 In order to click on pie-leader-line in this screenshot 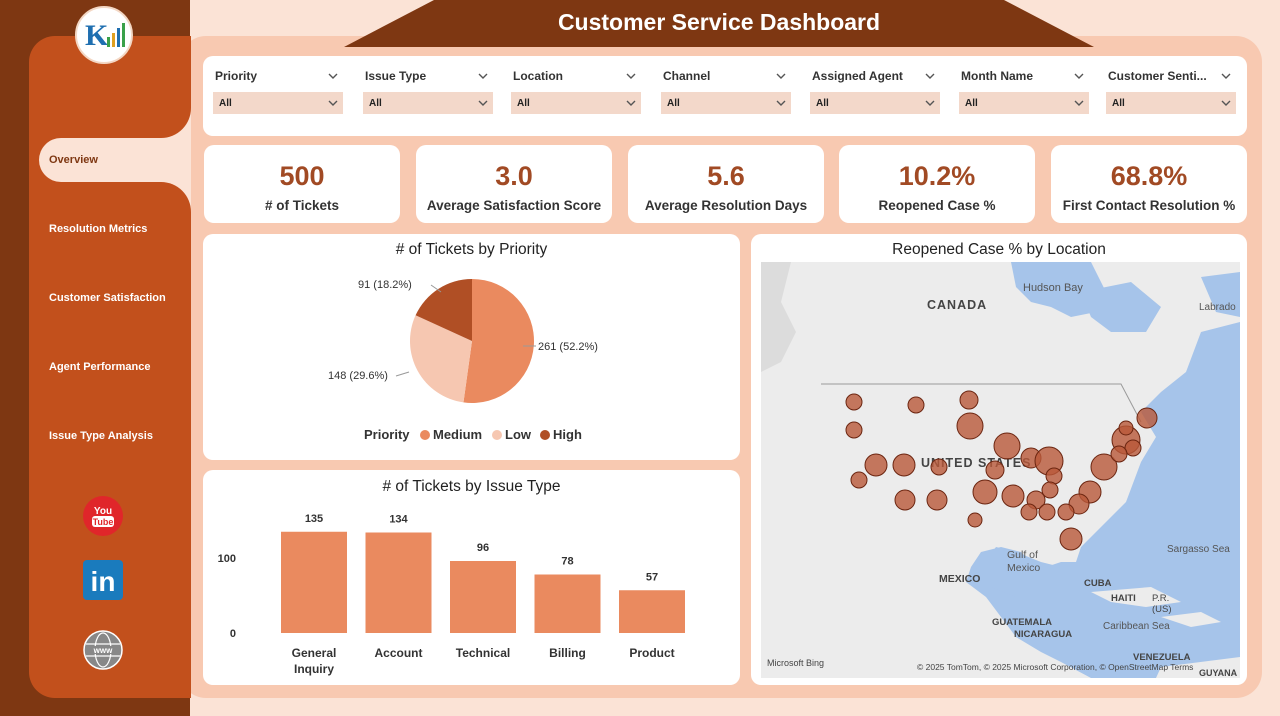, I will do `click(402, 374)`.